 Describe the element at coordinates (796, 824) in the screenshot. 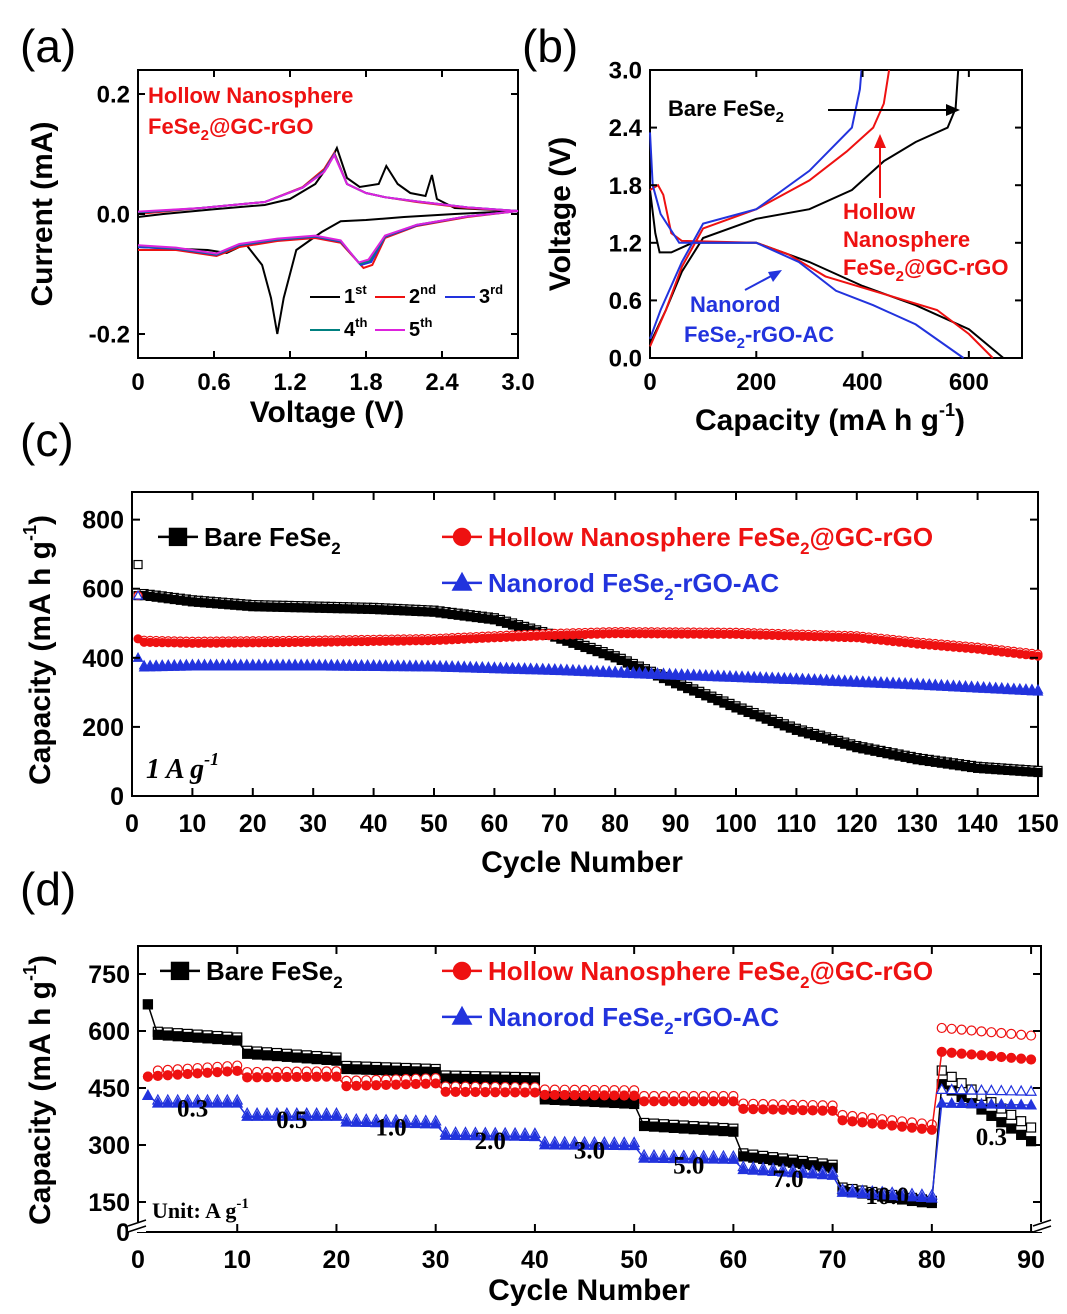

I see `x-tick-label: 110` at that location.